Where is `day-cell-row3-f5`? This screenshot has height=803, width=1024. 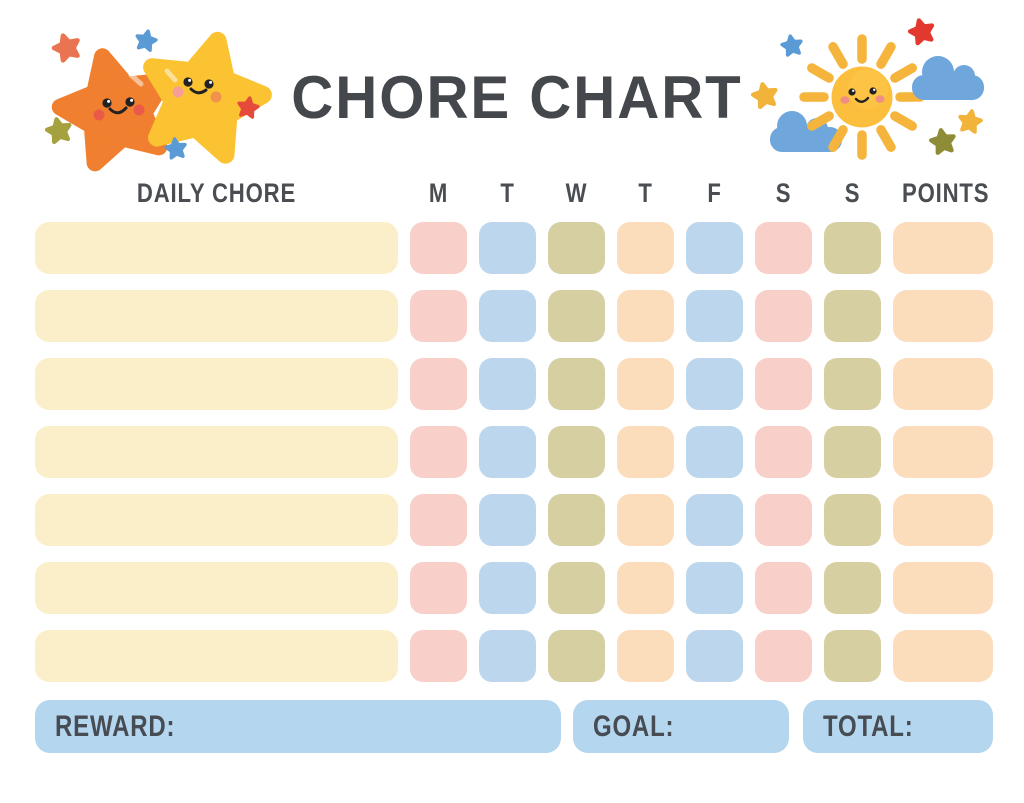 day-cell-row3-f5 is located at coordinates (714, 384).